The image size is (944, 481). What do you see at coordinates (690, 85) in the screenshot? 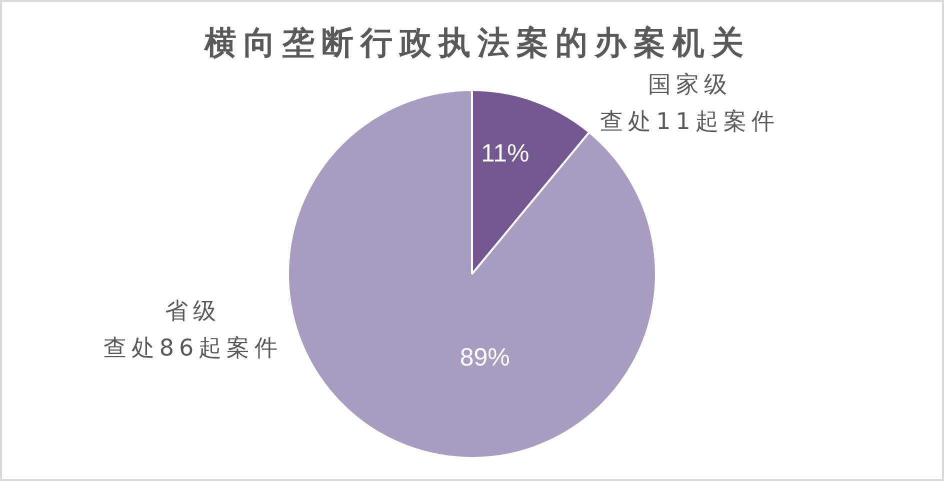
I see `slice-label: 国家级` at bounding box center [690, 85].